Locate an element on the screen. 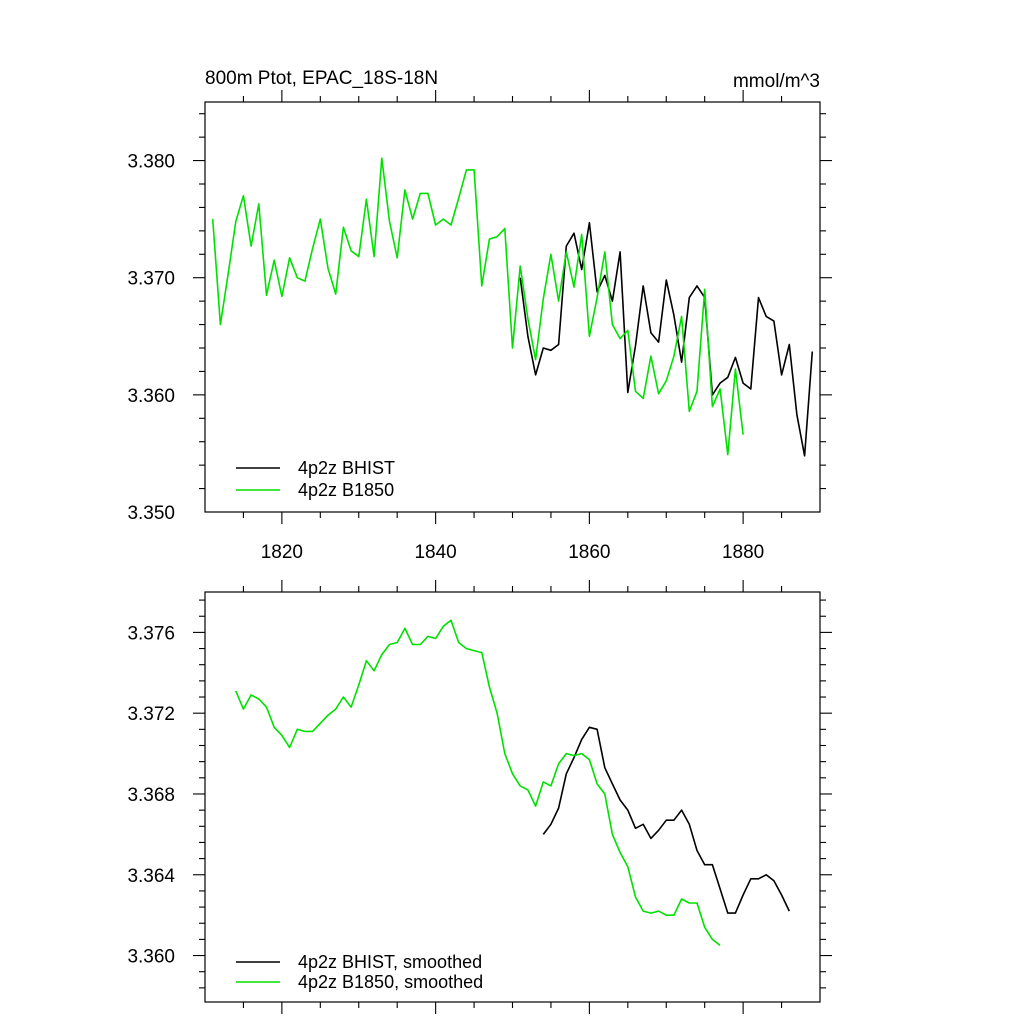 This screenshot has width=1024, height=1024. series-line-4p2z-bhist is located at coordinates (666, 339).